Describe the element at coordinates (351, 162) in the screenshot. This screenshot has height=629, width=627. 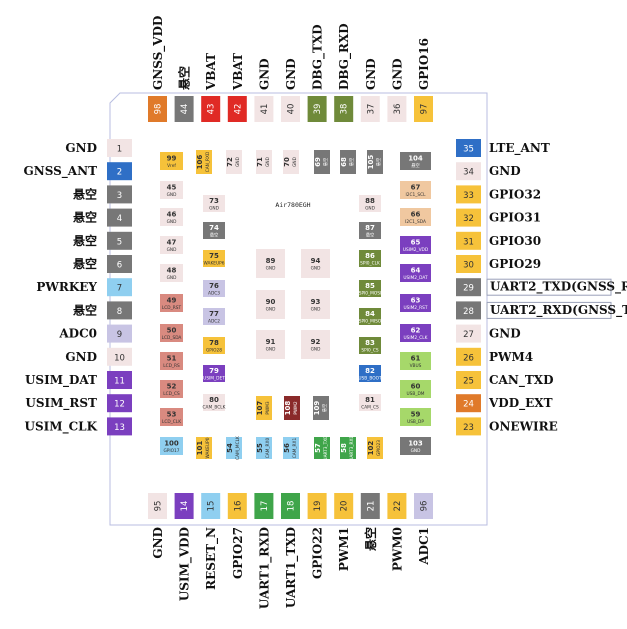
I see `pad-name: 悬空` at that location.